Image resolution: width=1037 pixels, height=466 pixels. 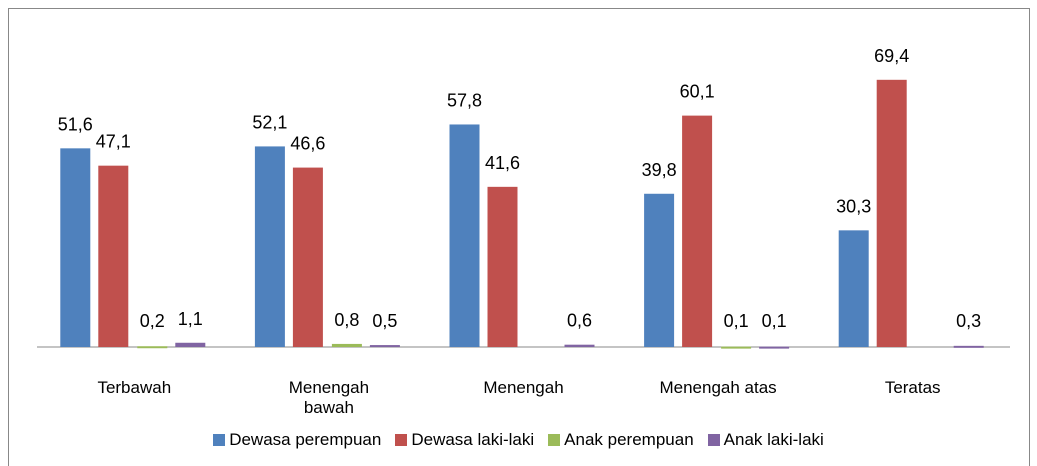 I want to click on value-label: 30,3, so click(x=853, y=206).